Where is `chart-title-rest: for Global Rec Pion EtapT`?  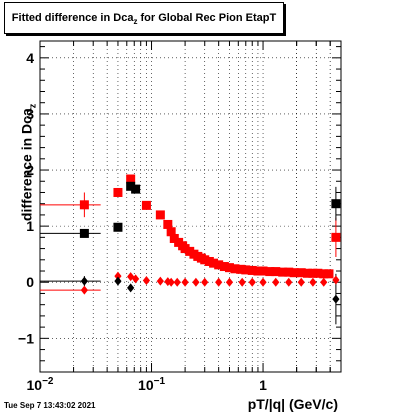
chart-title-rest: for Global Rec Pion EtapT is located at coordinates (207, 18).